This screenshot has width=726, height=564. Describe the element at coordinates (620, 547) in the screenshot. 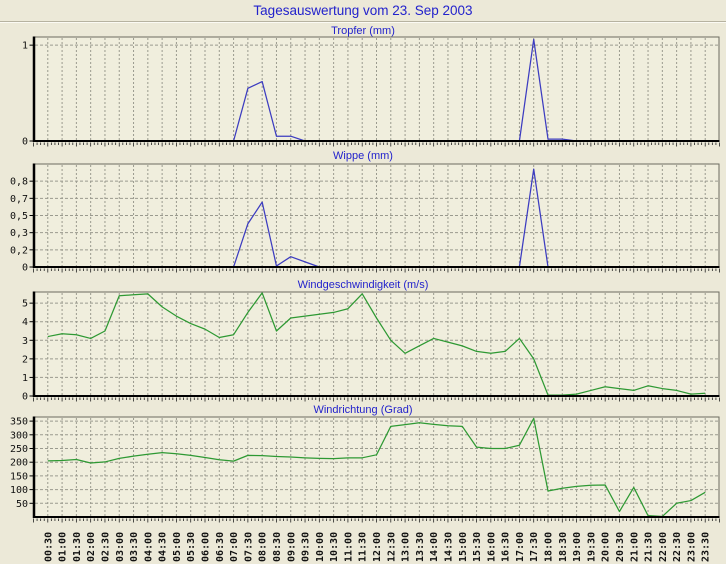

I see `svg-text: 20:30` at that location.